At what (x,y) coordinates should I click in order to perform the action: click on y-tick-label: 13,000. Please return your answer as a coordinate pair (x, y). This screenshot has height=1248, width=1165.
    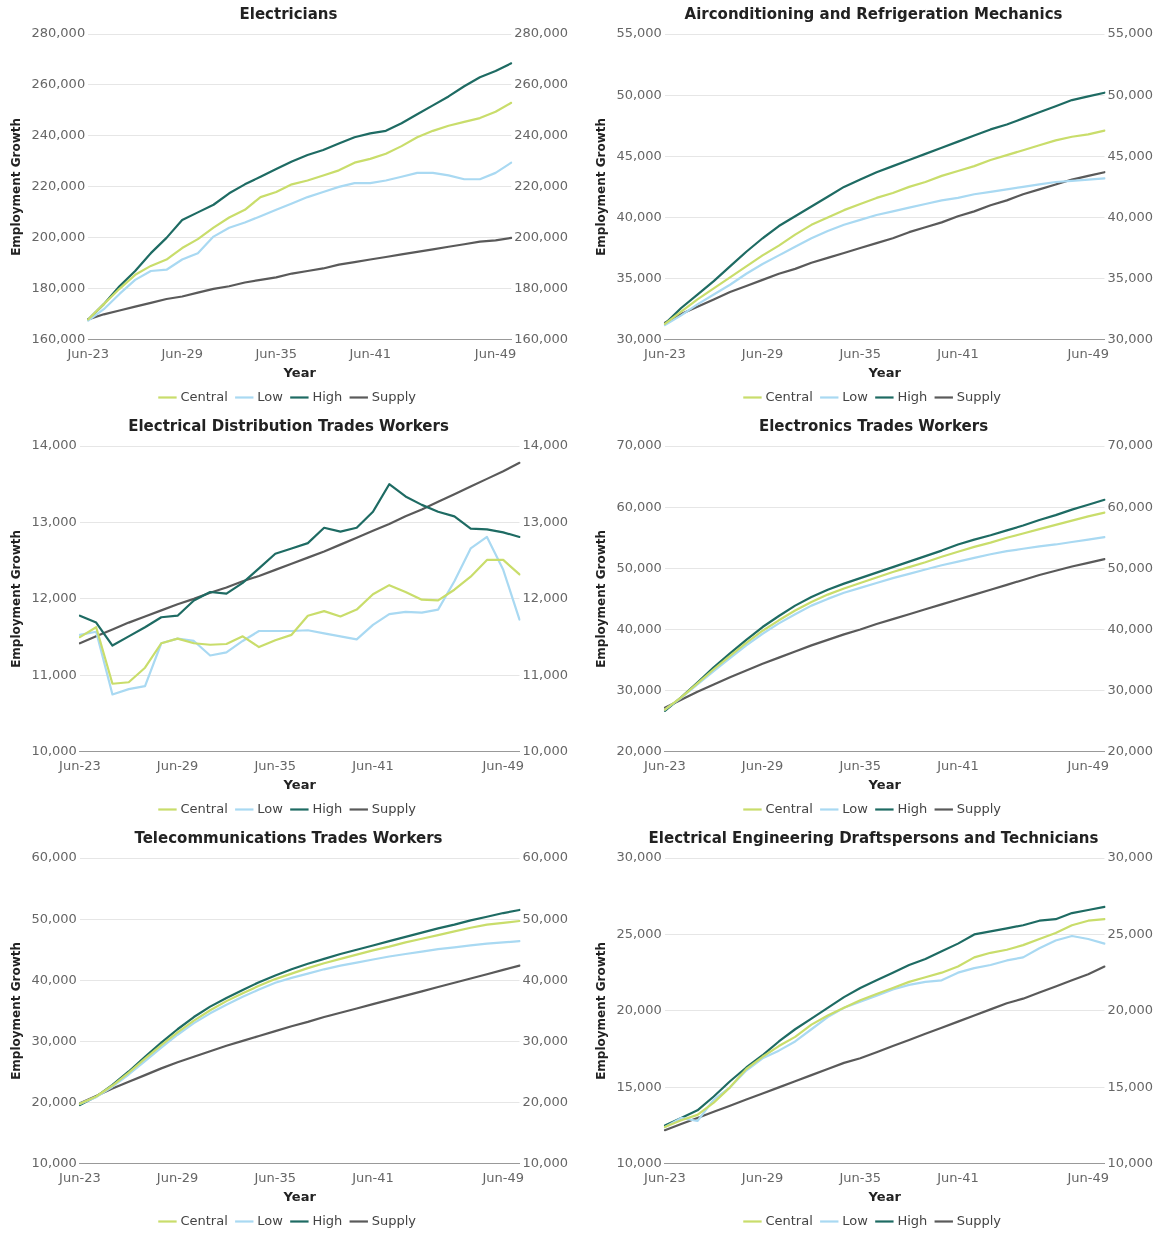
    Looking at the image, I should click on (54, 521).